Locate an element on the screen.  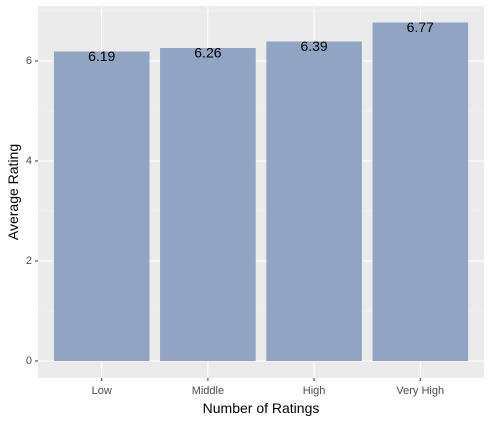
data-label: 6.77 is located at coordinates (420, 27).